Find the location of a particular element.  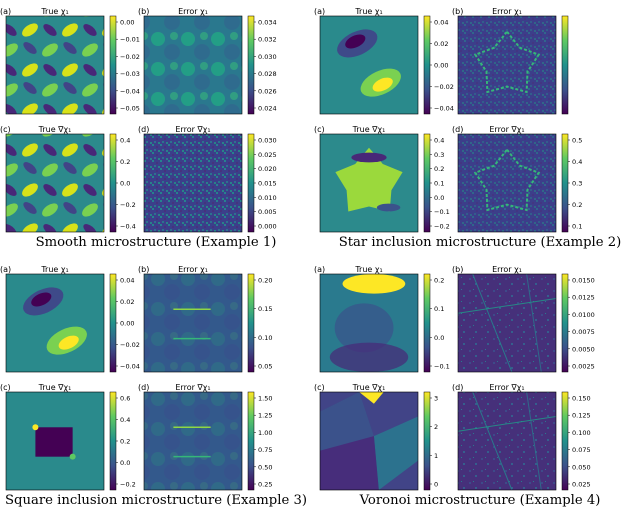

example-3-panel-c: (c) True ∇χ₁ 0.6 0.4 0.2 0.0 −0.2 is located at coordinates (68, 437).